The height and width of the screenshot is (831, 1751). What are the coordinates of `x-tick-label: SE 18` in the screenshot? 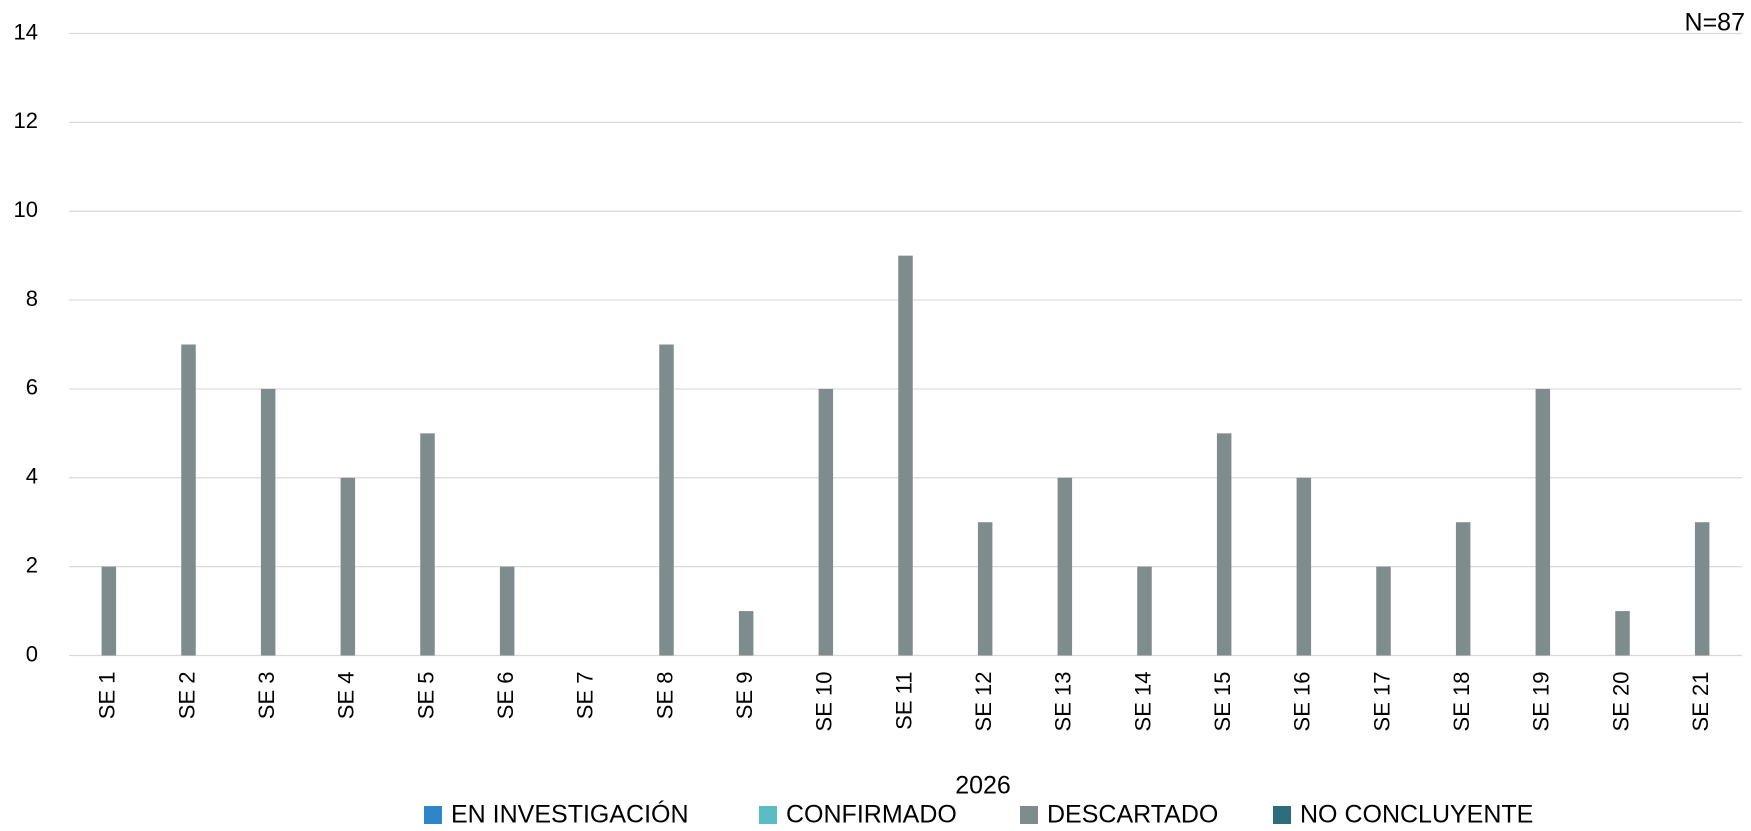 It's located at (1461, 702).